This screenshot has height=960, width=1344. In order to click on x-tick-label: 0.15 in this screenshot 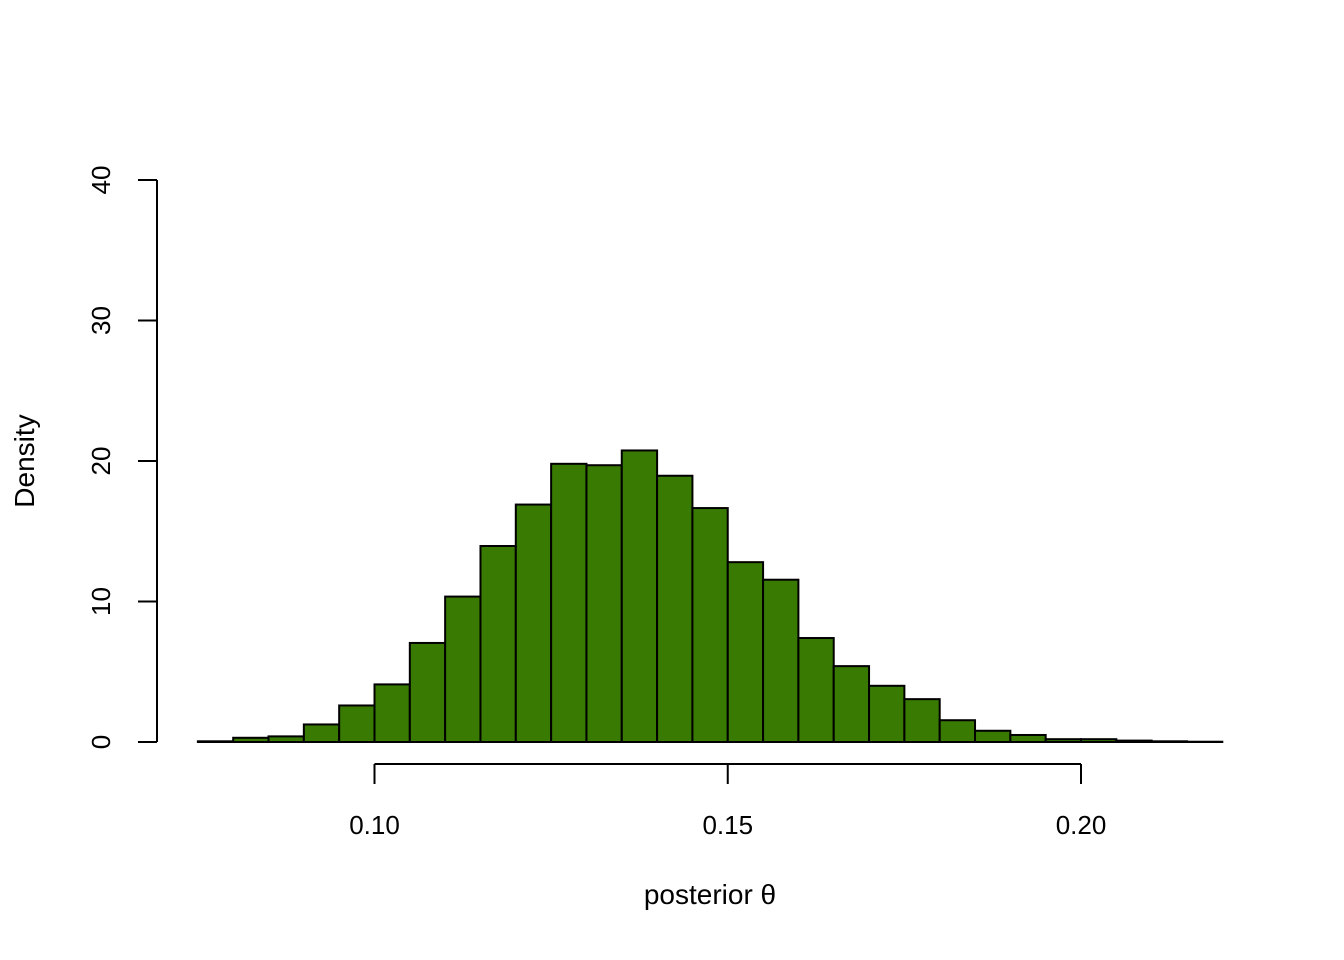, I will do `click(727, 825)`.